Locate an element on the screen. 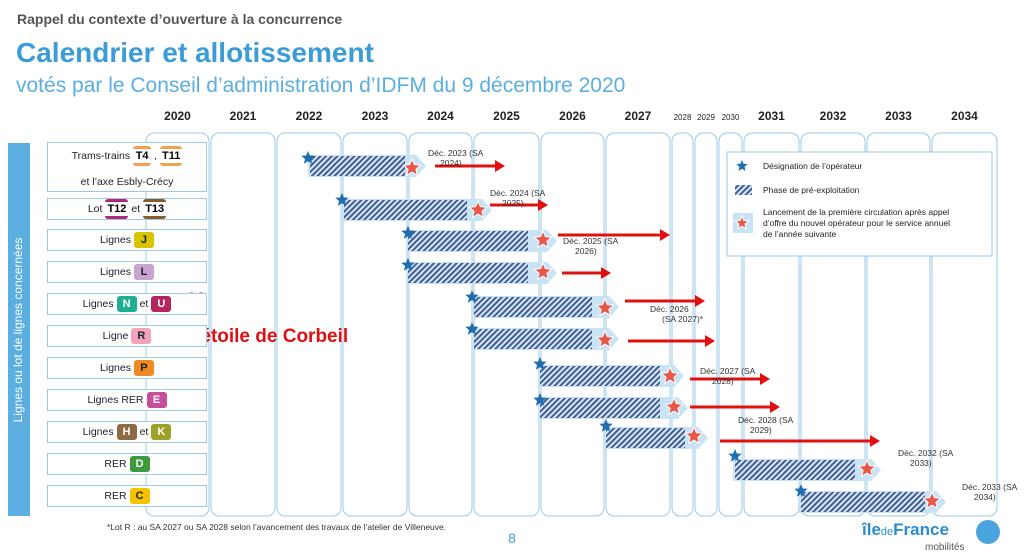 Image resolution: width=1024 pixels, height=559 pixels. label-text: et l’axe Esbly-Crécy is located at coordinates (127, 181).